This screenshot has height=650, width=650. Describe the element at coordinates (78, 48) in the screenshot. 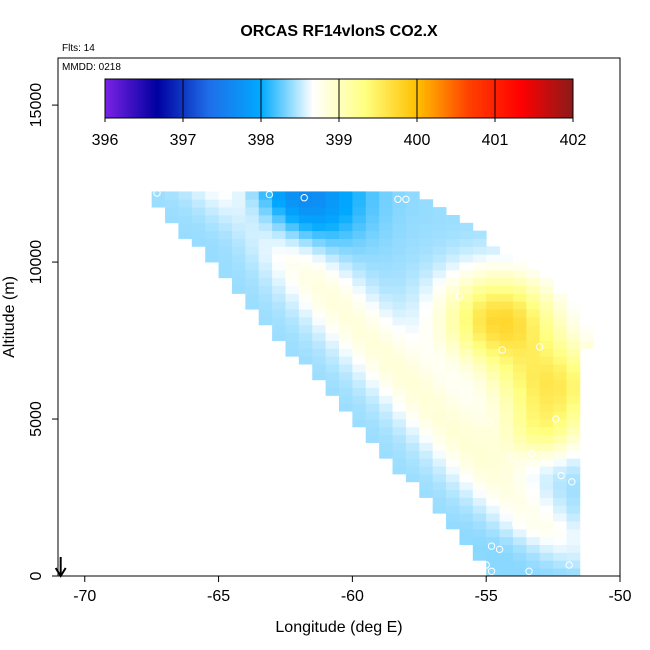

I see `flights-annotation: Flts: 14` at that location.